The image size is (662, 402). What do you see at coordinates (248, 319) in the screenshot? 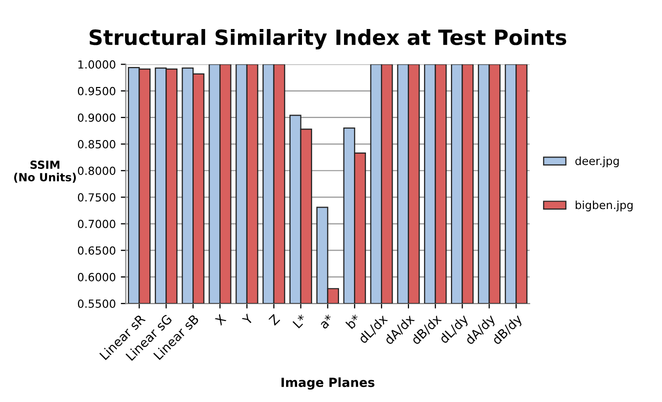
I see `x-tick-label: Y` at bounding box center [248, 319].